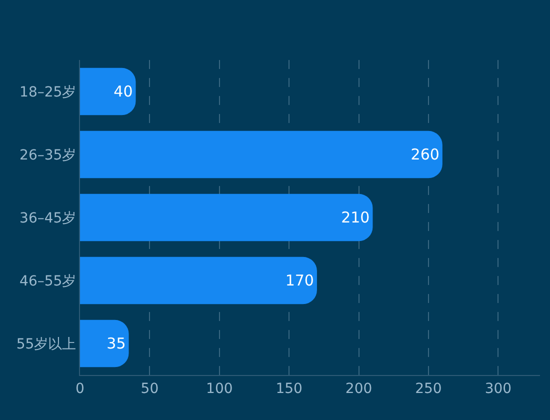 The height and width of the screenshot is (420, 550). Describe the element at coordinates (428, 388) in the screenshot. I see `x-tick-label: 250` at that location.